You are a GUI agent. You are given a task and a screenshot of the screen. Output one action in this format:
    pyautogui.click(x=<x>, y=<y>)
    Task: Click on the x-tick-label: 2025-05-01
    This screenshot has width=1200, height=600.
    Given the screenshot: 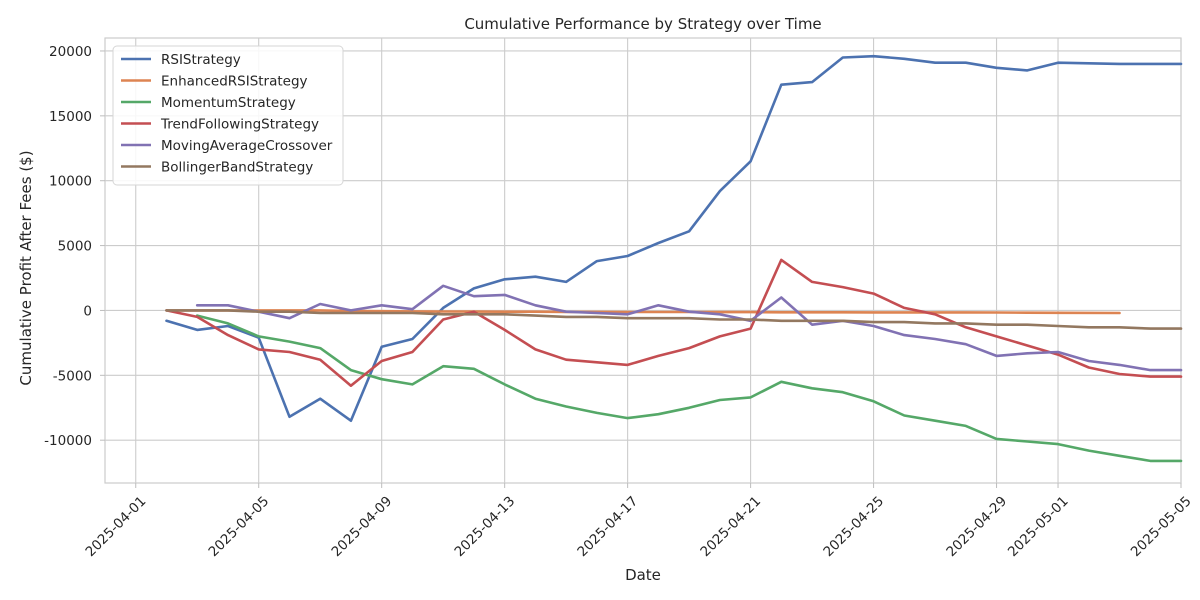 What is the action you would take?
    pyautogui.click(x=1038, y=526)
    